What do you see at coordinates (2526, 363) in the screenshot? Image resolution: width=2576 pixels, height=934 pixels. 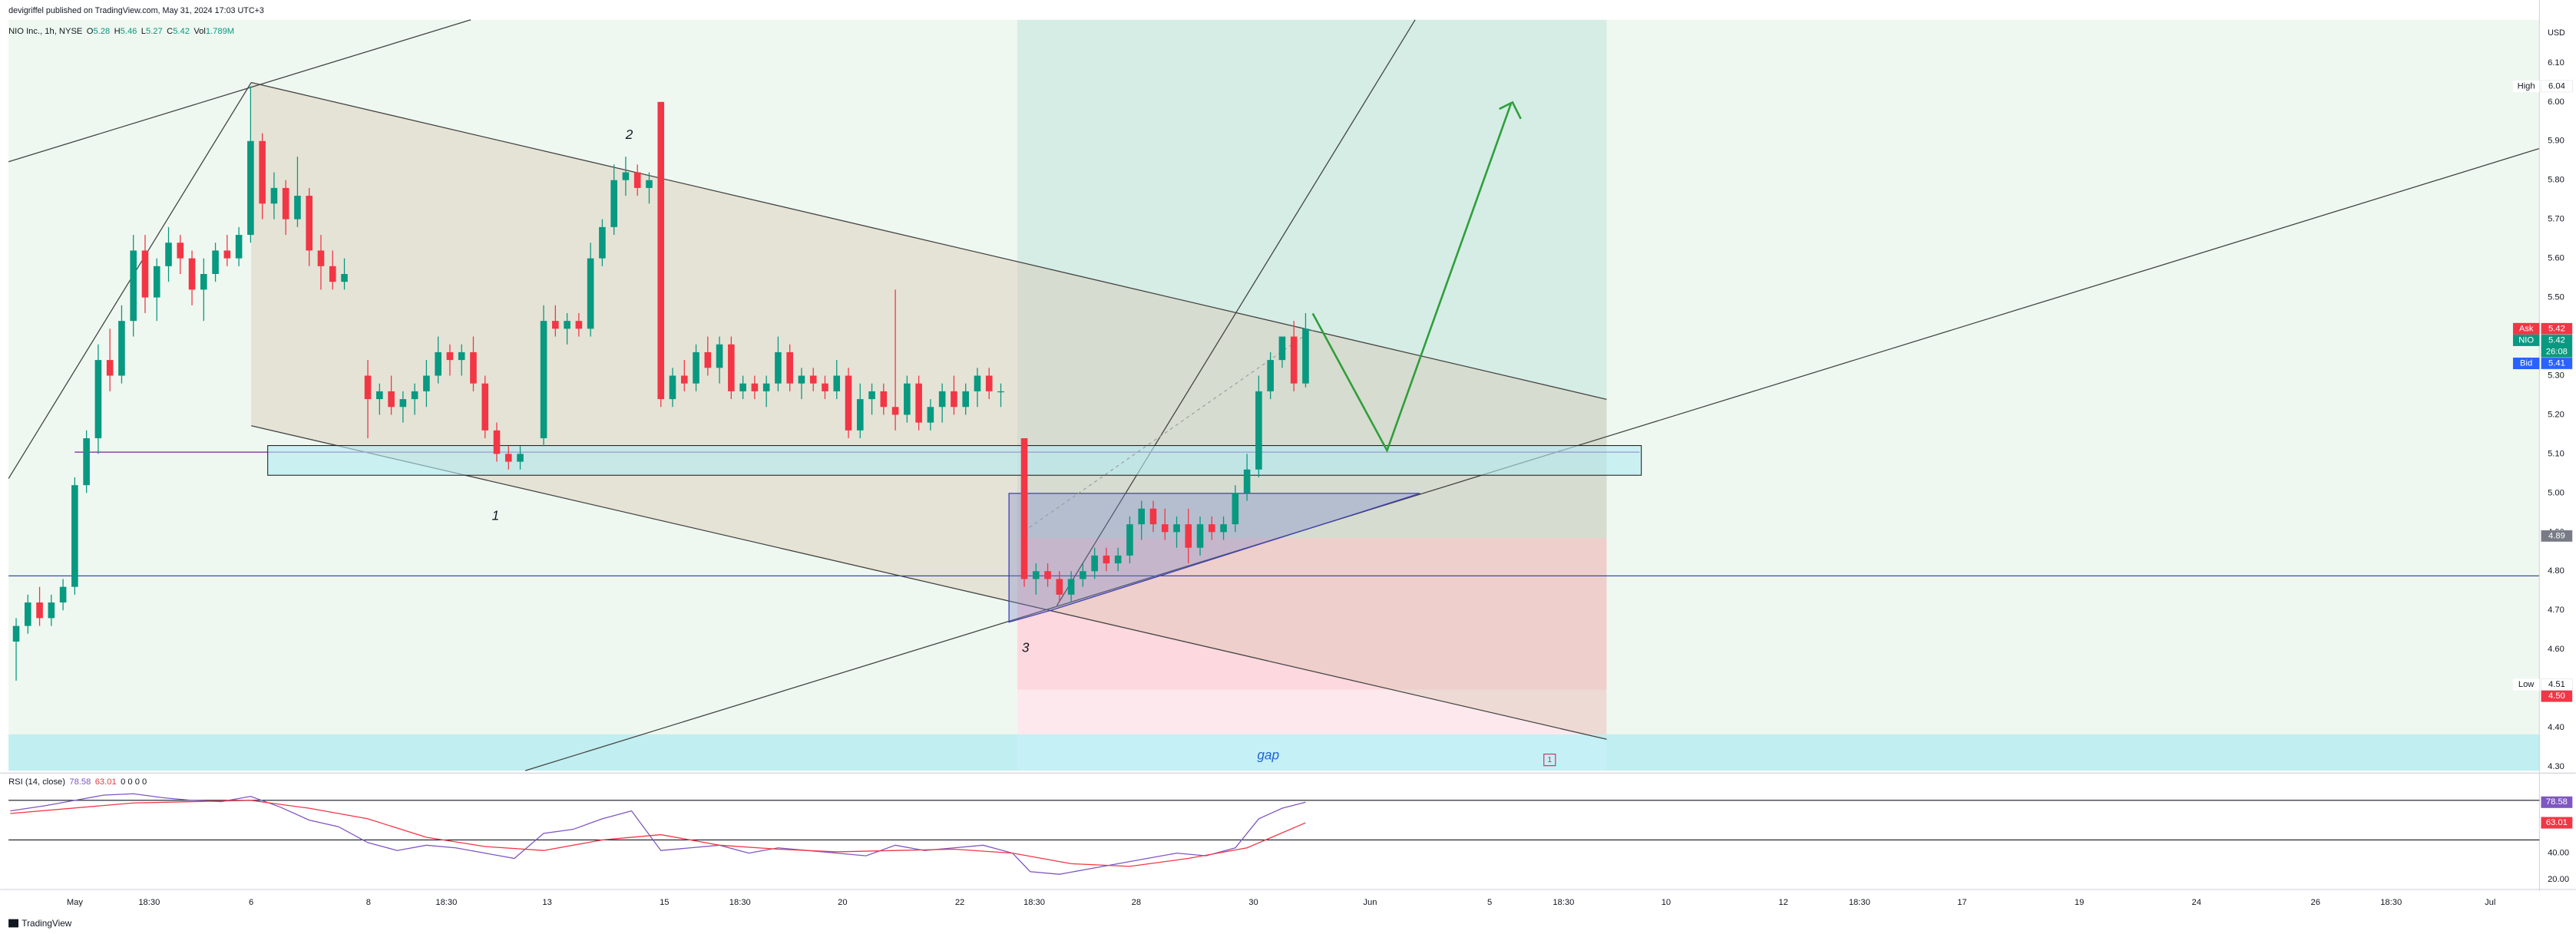 I see `price-badge-tag-label: Bid` at bounding box center [2526, 363].